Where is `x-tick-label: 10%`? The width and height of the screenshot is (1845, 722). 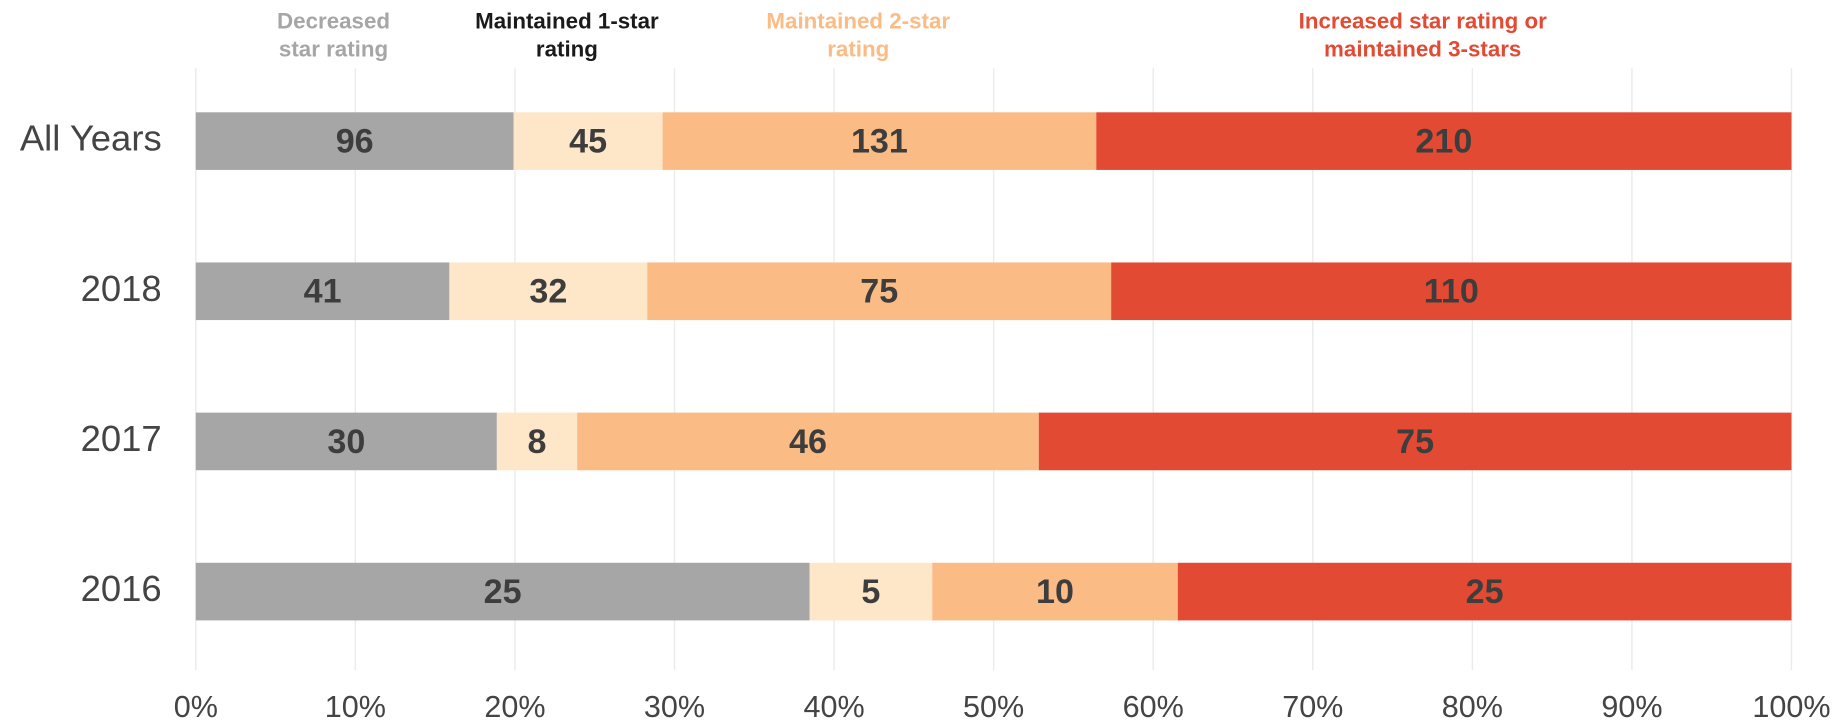
x-tick-label: 10% is located at coordinates (355, 706).